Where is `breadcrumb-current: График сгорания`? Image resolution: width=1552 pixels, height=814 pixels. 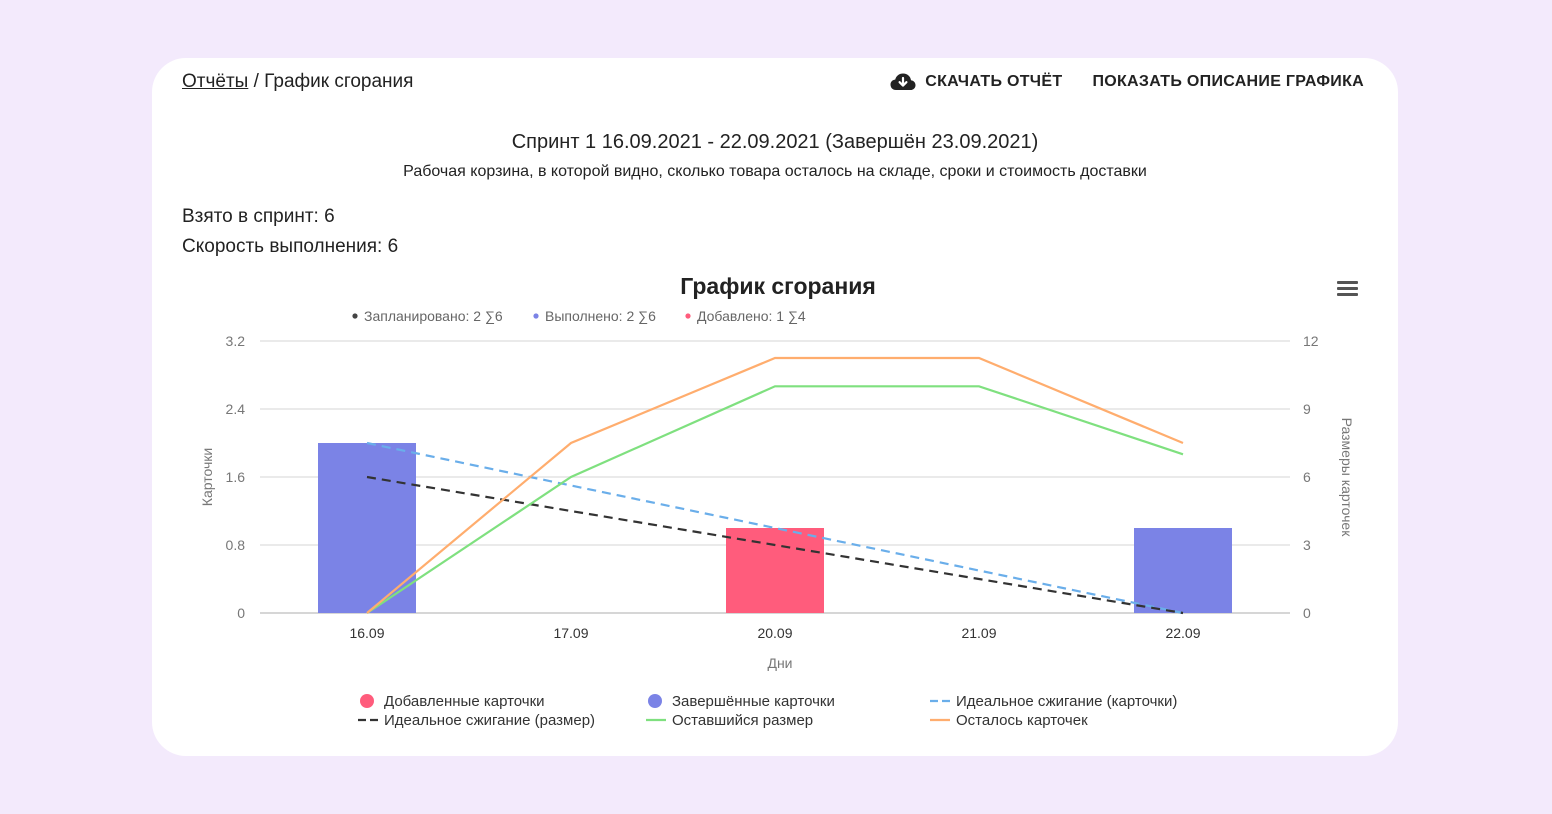 breadcrumb-current: График сгорания is located at coordinates (339, 81).